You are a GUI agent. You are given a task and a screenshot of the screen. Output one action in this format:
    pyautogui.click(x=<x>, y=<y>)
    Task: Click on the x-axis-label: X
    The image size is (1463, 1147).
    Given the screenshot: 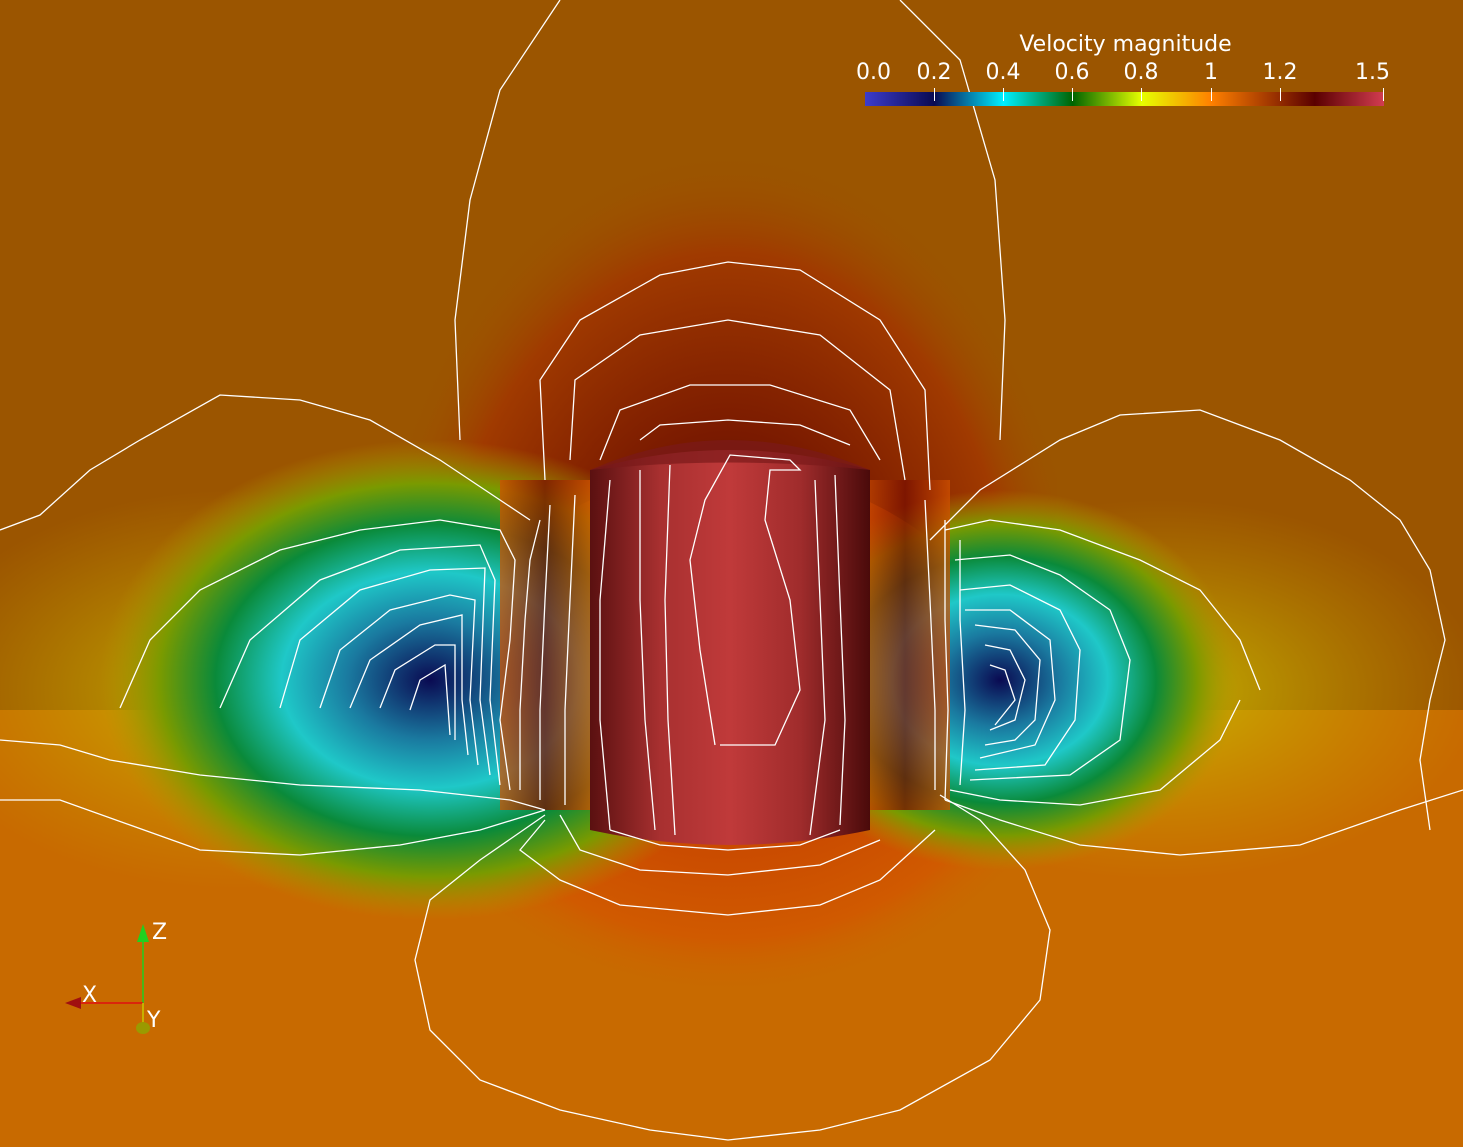 What is the action you would take?
    pyautogui.click(x=90, y=995)
    